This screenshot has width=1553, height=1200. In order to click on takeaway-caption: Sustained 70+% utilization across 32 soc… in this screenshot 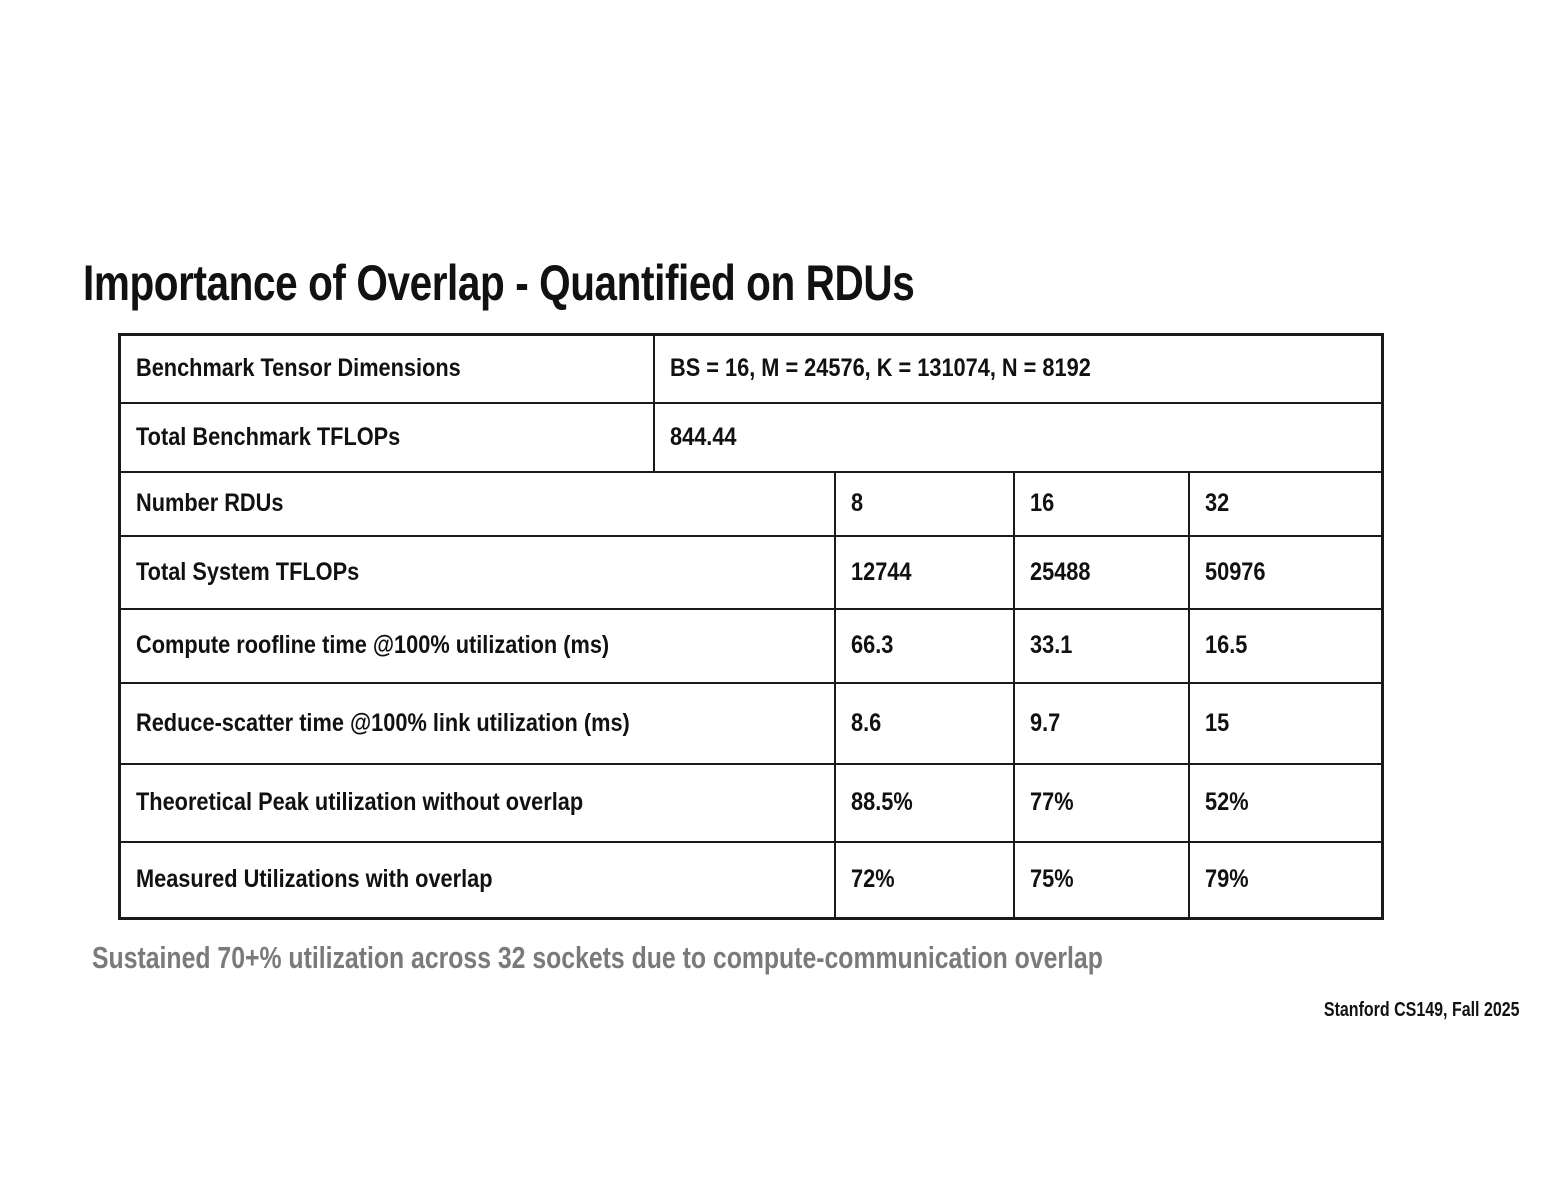, I will do `click(724, 958)`.